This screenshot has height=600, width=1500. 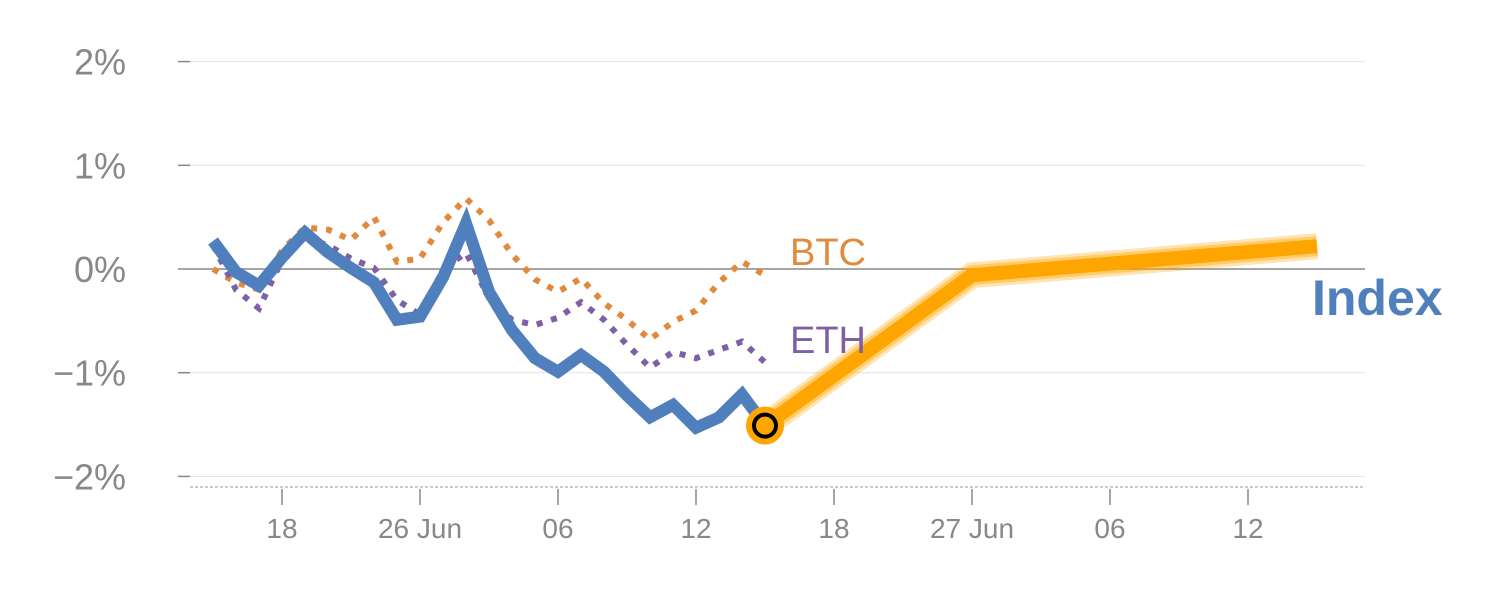 I want to click on x-tick-label: 26 Jun, so click(x=420, y=528).